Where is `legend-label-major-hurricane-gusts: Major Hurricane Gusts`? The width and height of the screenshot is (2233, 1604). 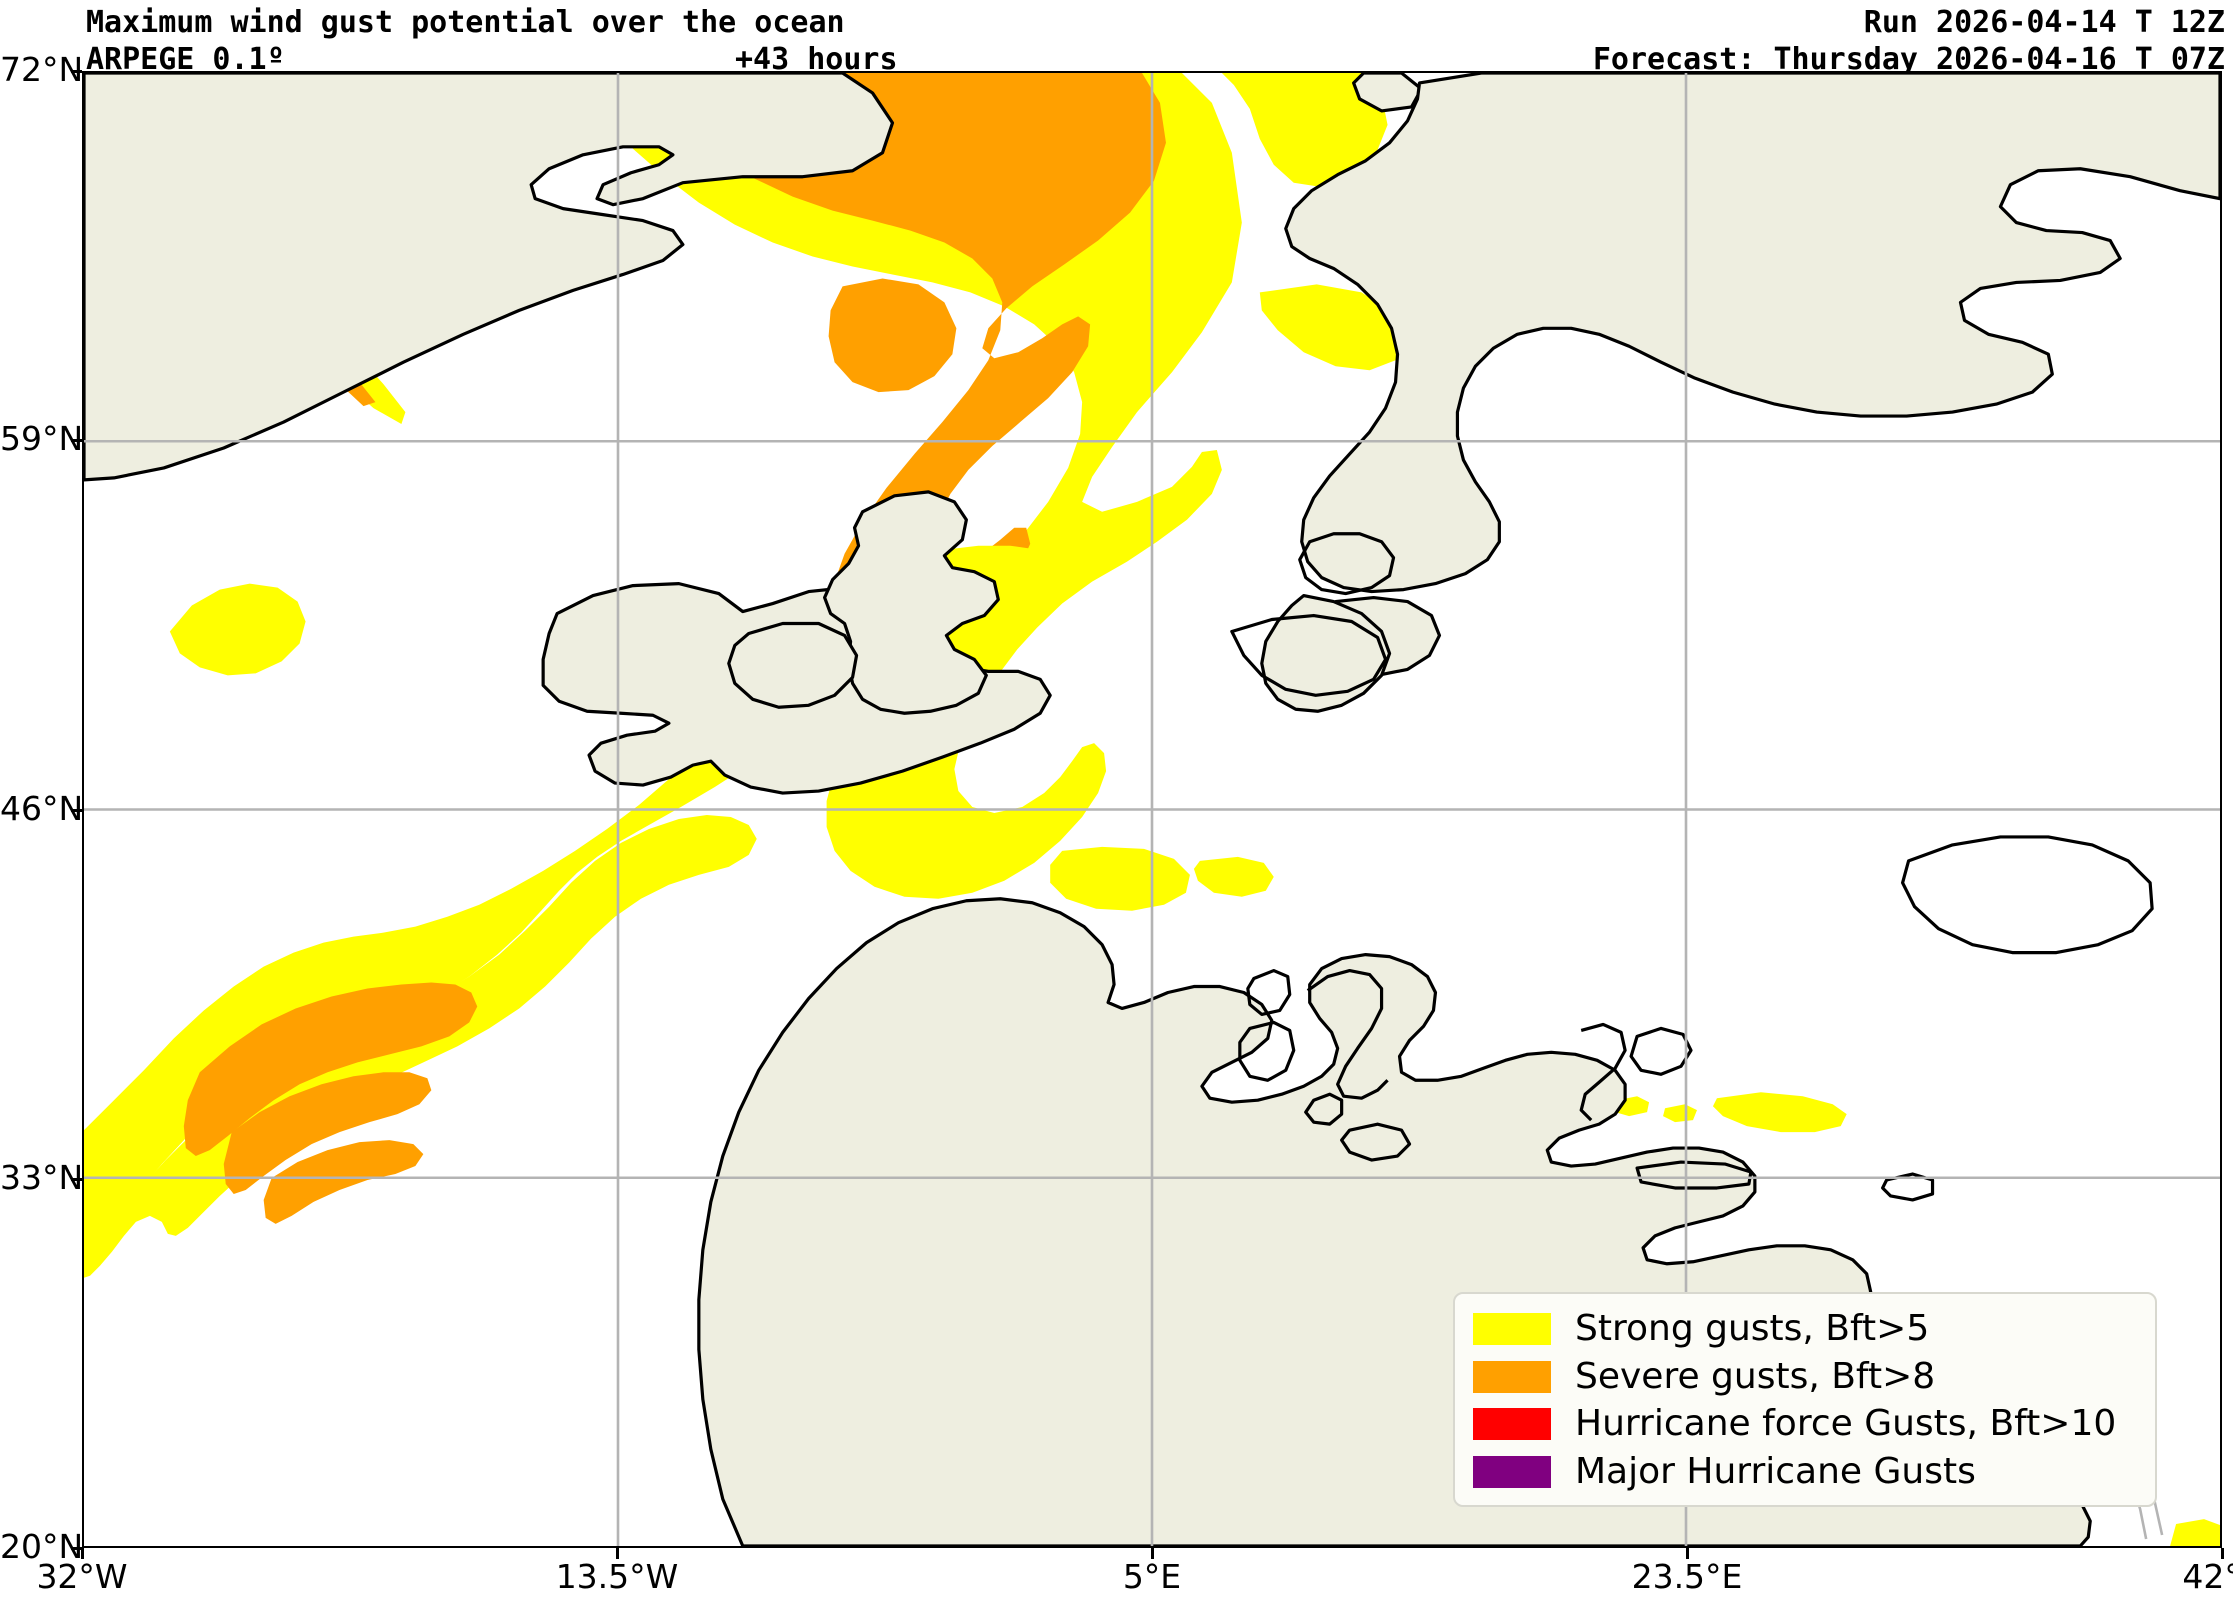
legend-label-major-hurricane-gusts: Major Hurricane Gusts is located at coordinates (1775, 1471).